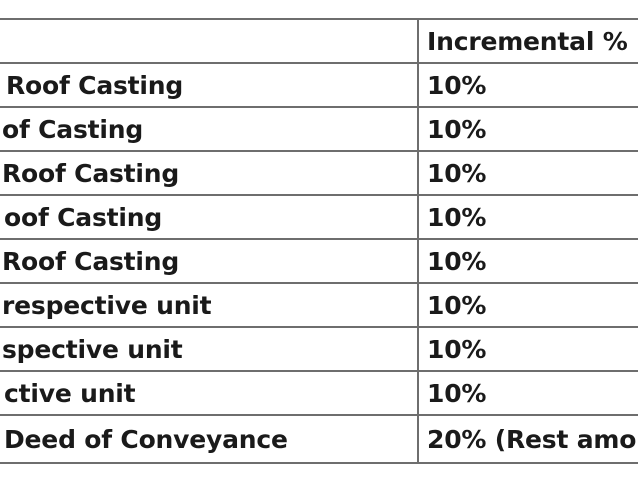 The image size is (638, 480). Describe the element at coordinates (319, 19) in the screenshot. I see `table-top-border` at that location.